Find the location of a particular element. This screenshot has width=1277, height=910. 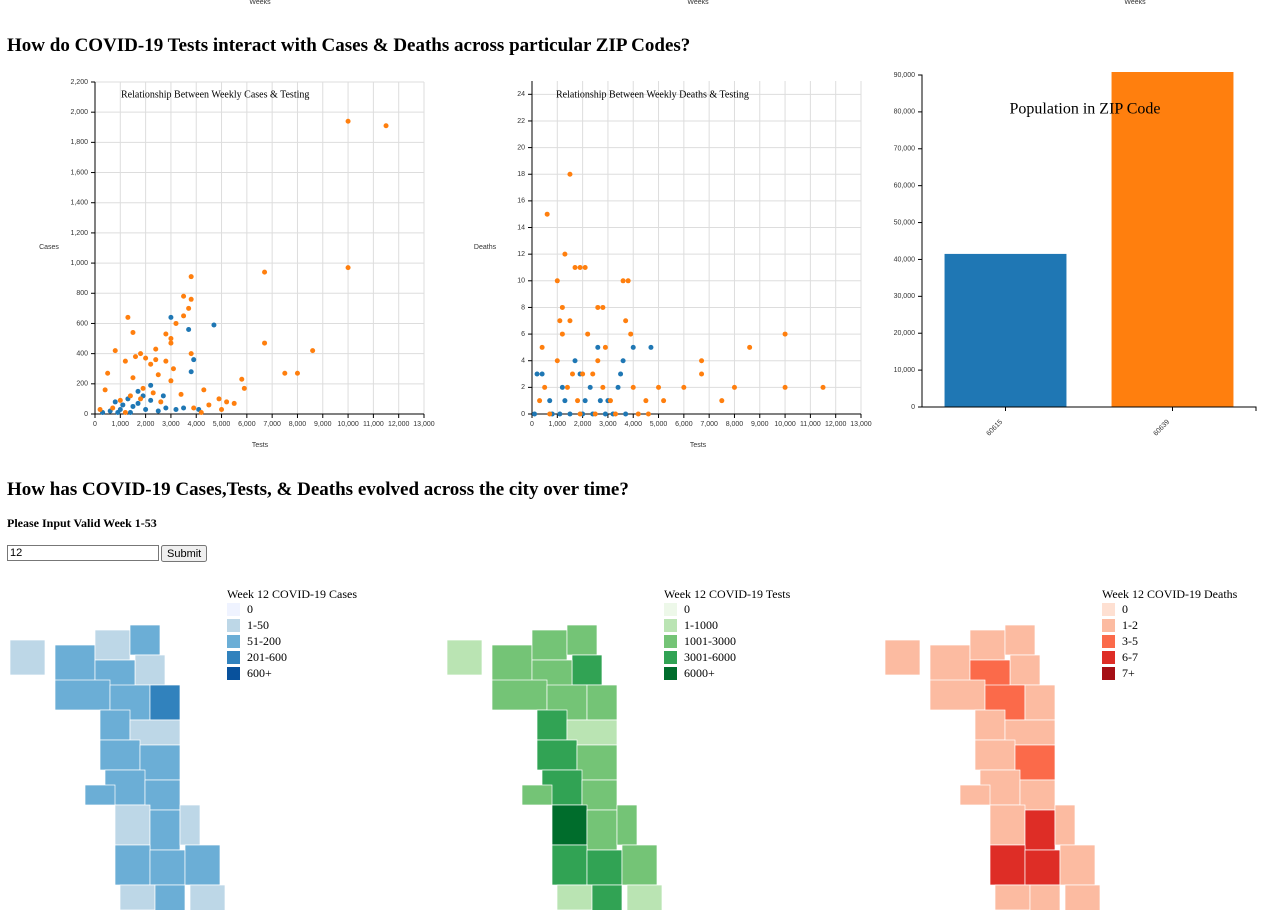

y-axis-label: Deaths is located at coordinates (485, 247).